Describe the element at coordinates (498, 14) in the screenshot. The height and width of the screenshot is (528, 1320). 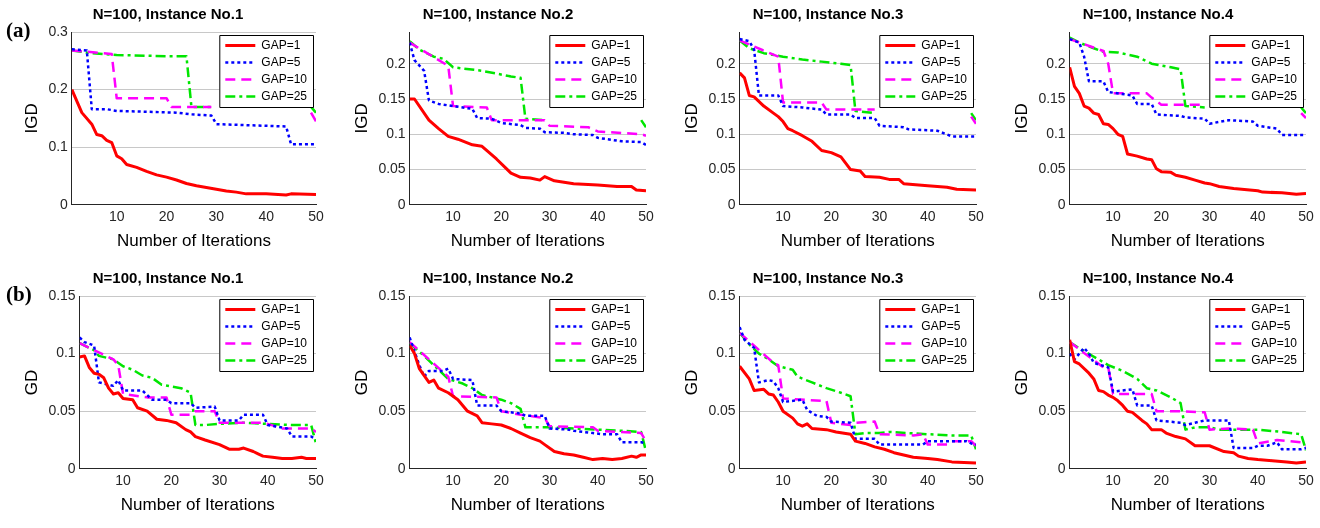
I see `chart-title: N=100, Instance No.2` at that location.